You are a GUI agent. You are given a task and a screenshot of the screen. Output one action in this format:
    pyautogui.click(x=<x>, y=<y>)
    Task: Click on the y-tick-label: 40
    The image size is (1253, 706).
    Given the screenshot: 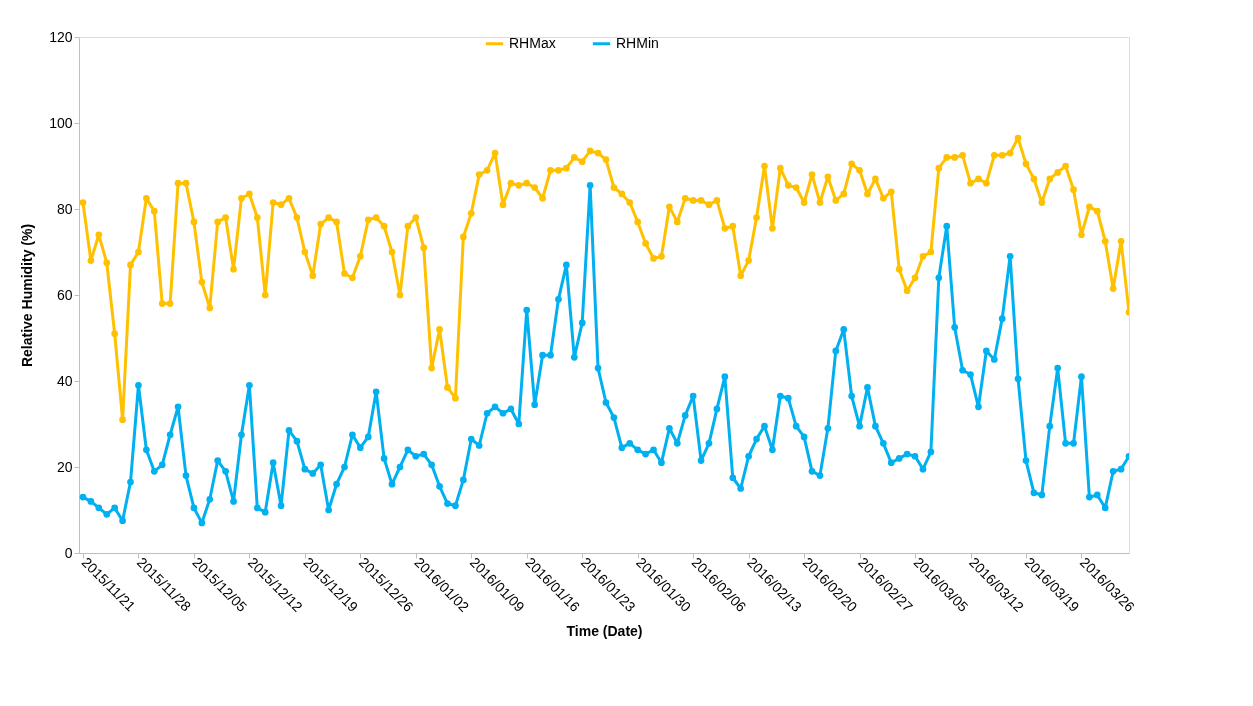 What is the action you would take?
    pyautogui.click(x=64, y=380)
    